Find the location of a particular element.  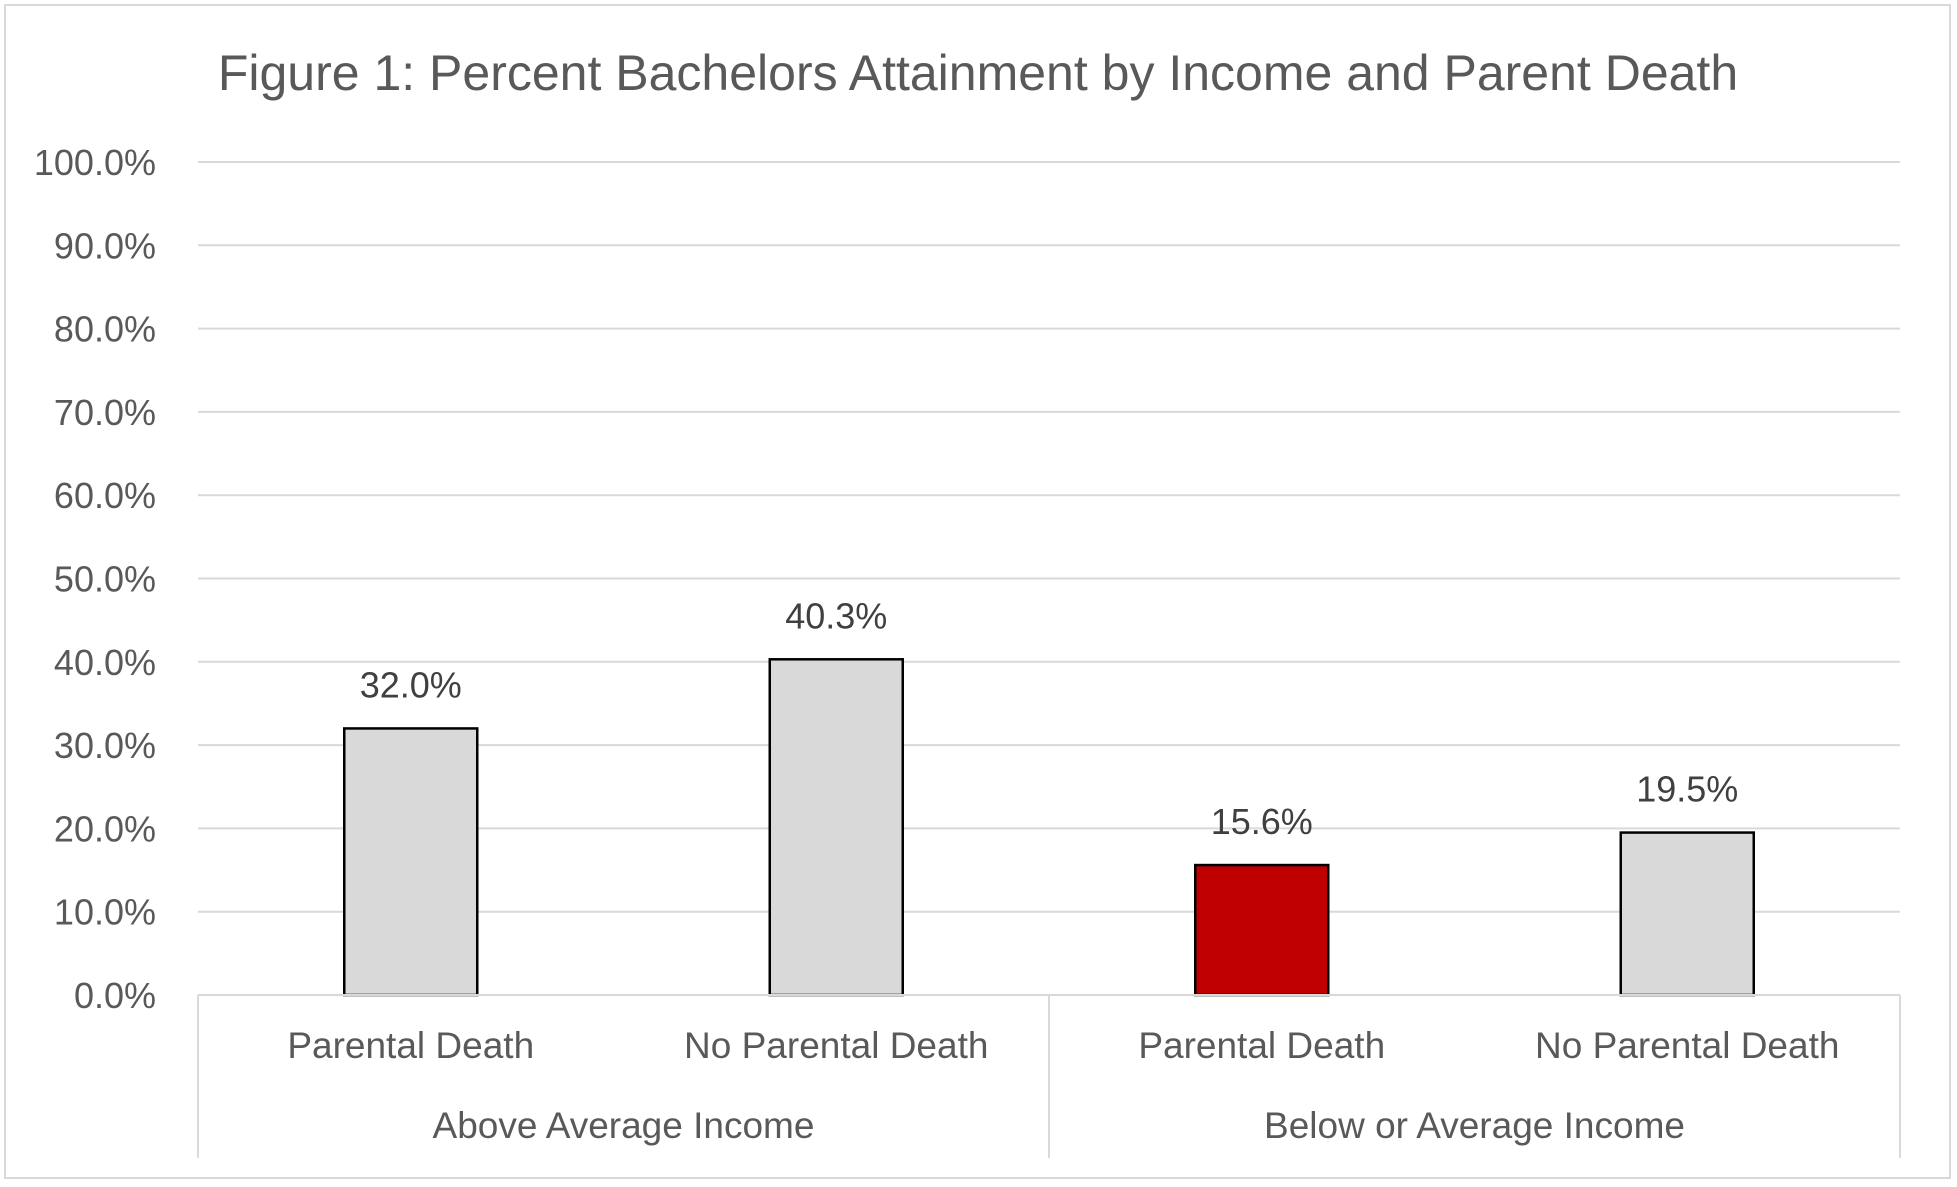

y-tick-label: 70.0% is located at coordinates (105, 412).